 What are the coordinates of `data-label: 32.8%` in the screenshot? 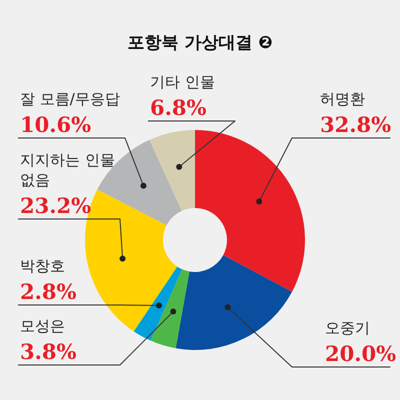 It's located at (356, 124).